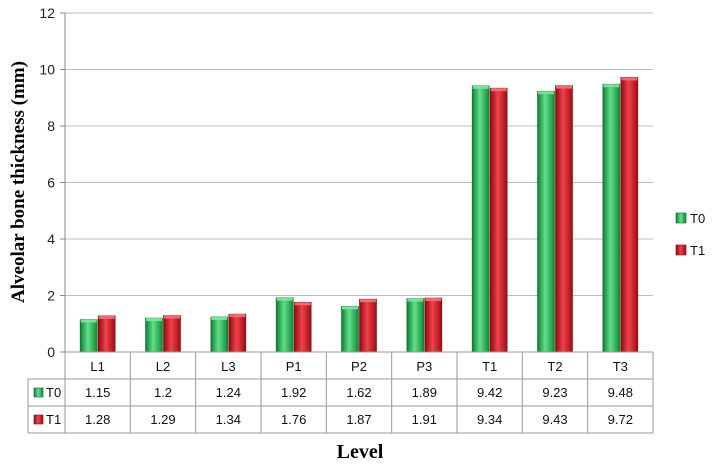  Describe the element at coordinates (489, 366) in the screenshot. I see `category-label: T1` at that location.